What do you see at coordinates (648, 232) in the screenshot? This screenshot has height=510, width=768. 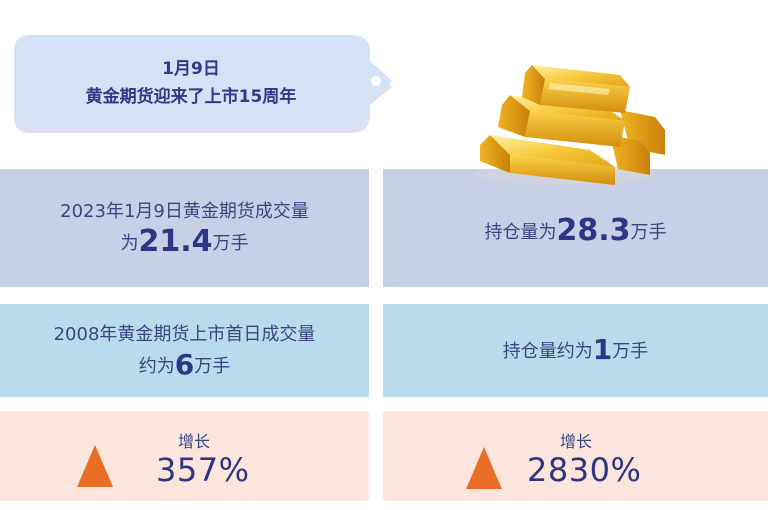 I see `open-interest-2023-unit: 万手` at bounding box center [648, 232].